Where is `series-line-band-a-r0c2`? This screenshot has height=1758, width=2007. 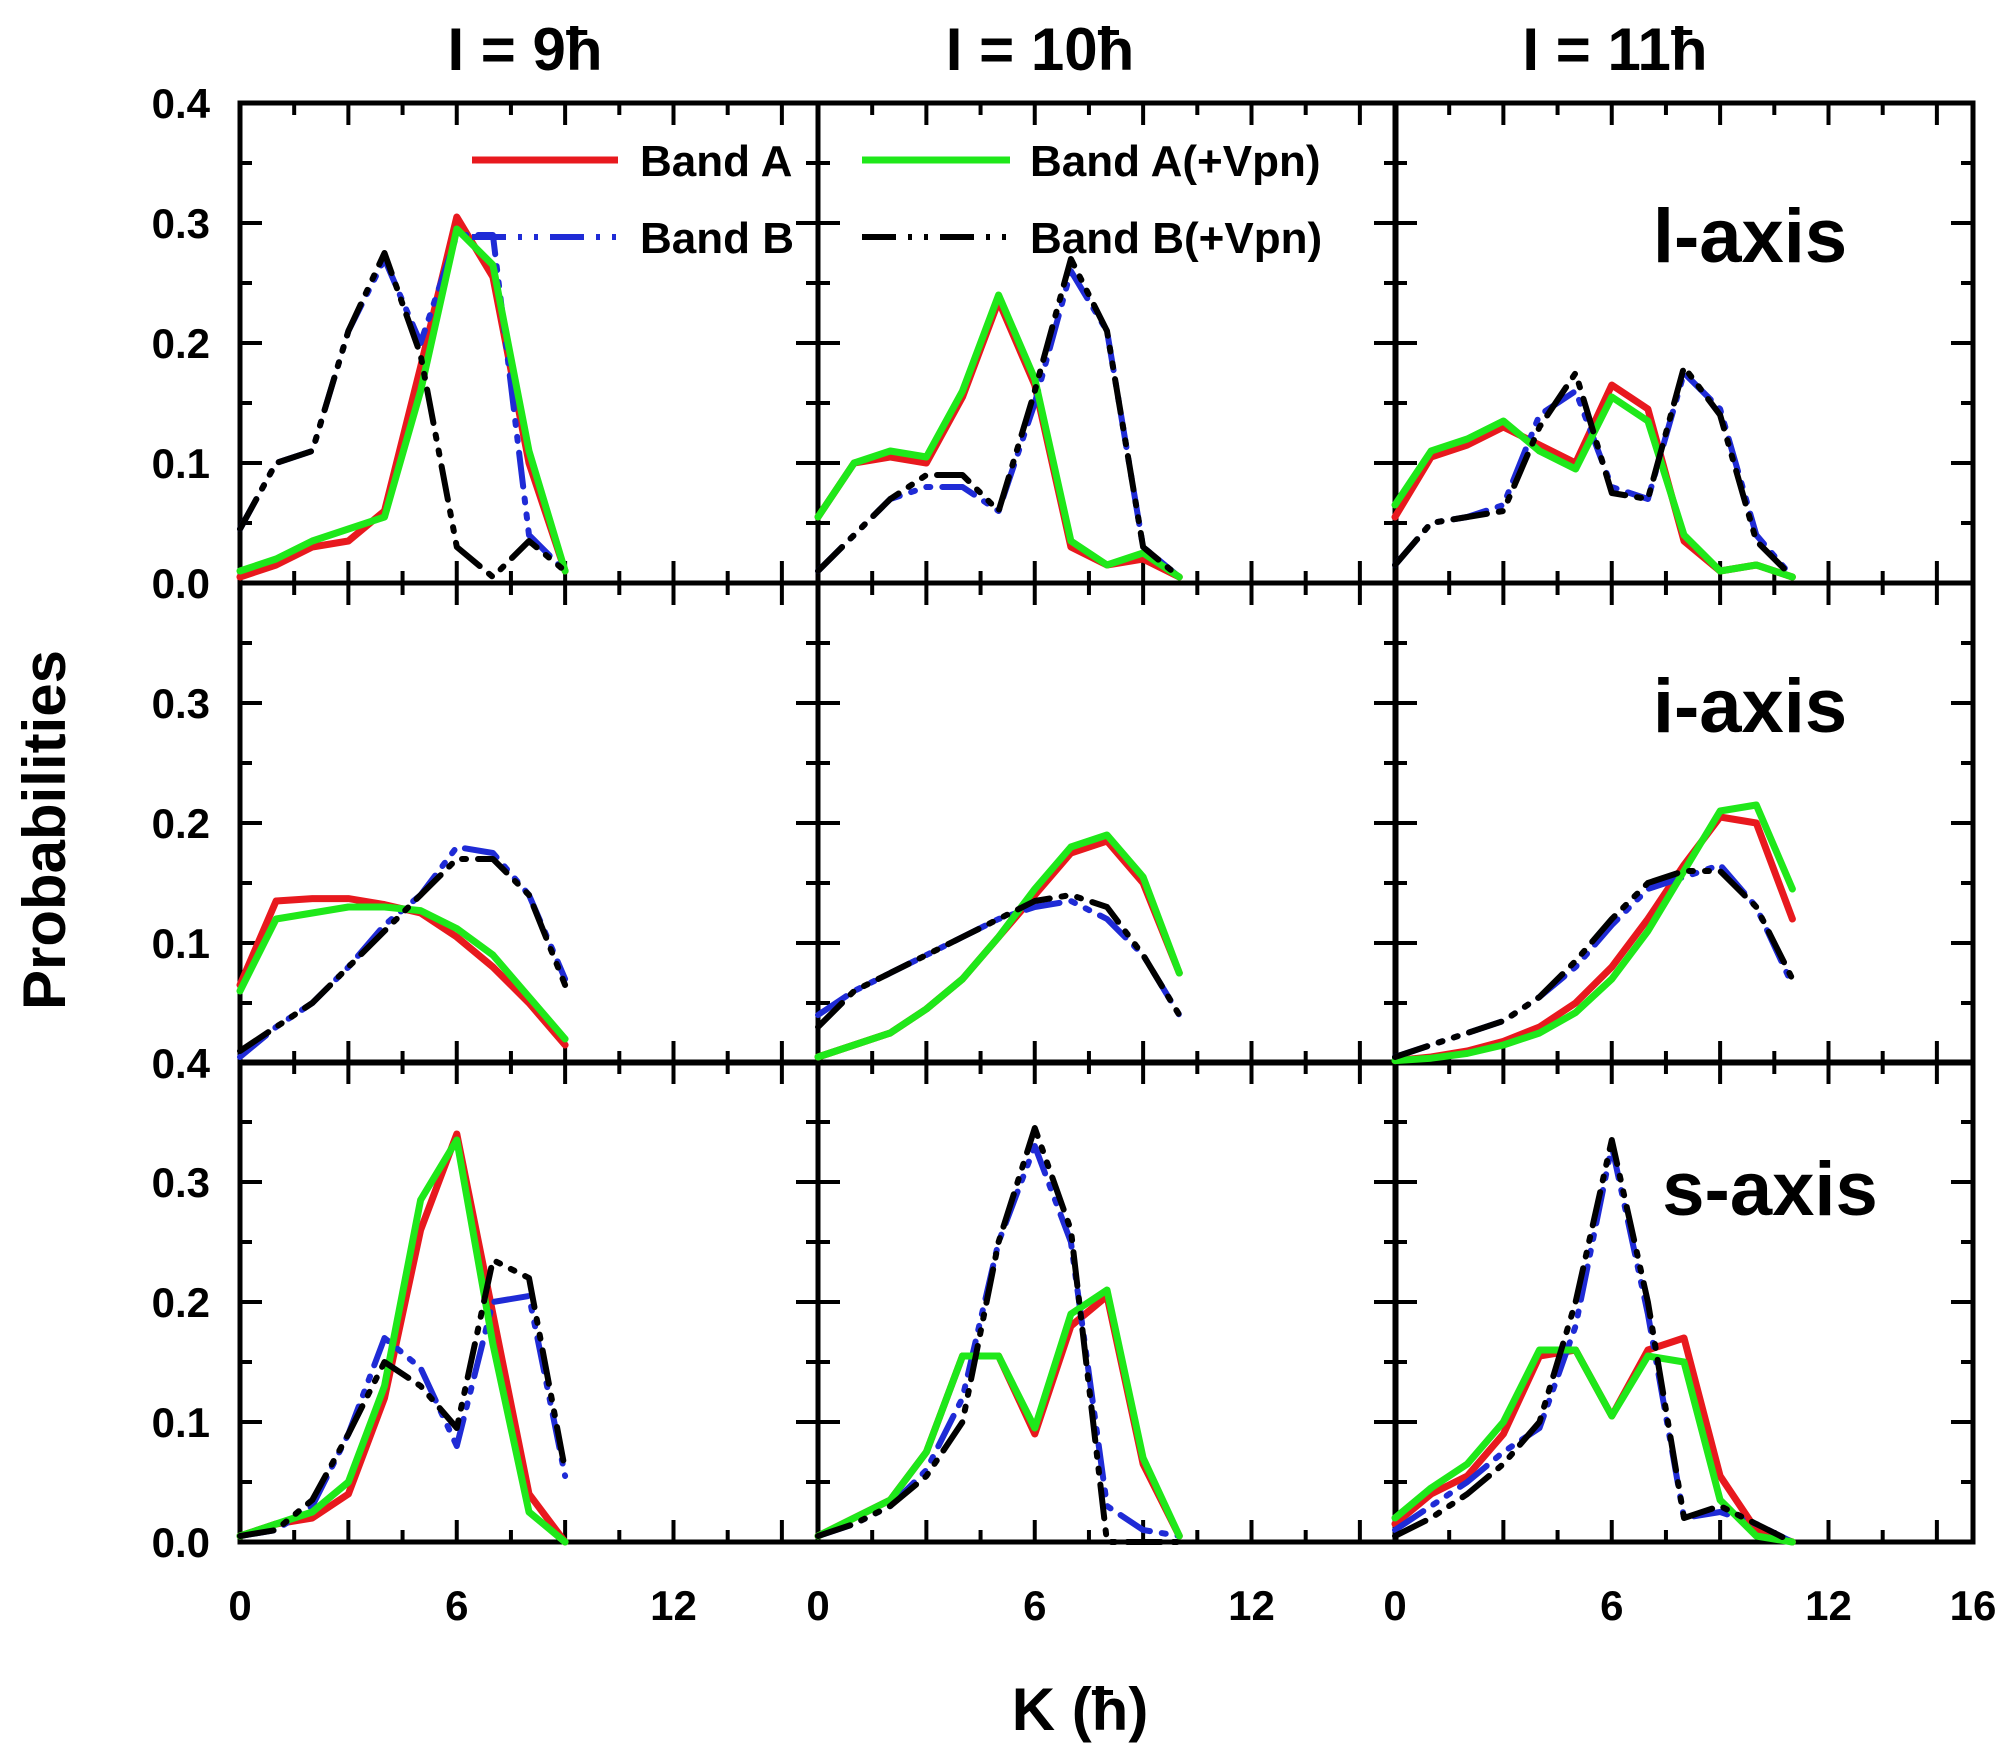
series-line-band-a-r0c2 is located at coordinates (1593, 481).